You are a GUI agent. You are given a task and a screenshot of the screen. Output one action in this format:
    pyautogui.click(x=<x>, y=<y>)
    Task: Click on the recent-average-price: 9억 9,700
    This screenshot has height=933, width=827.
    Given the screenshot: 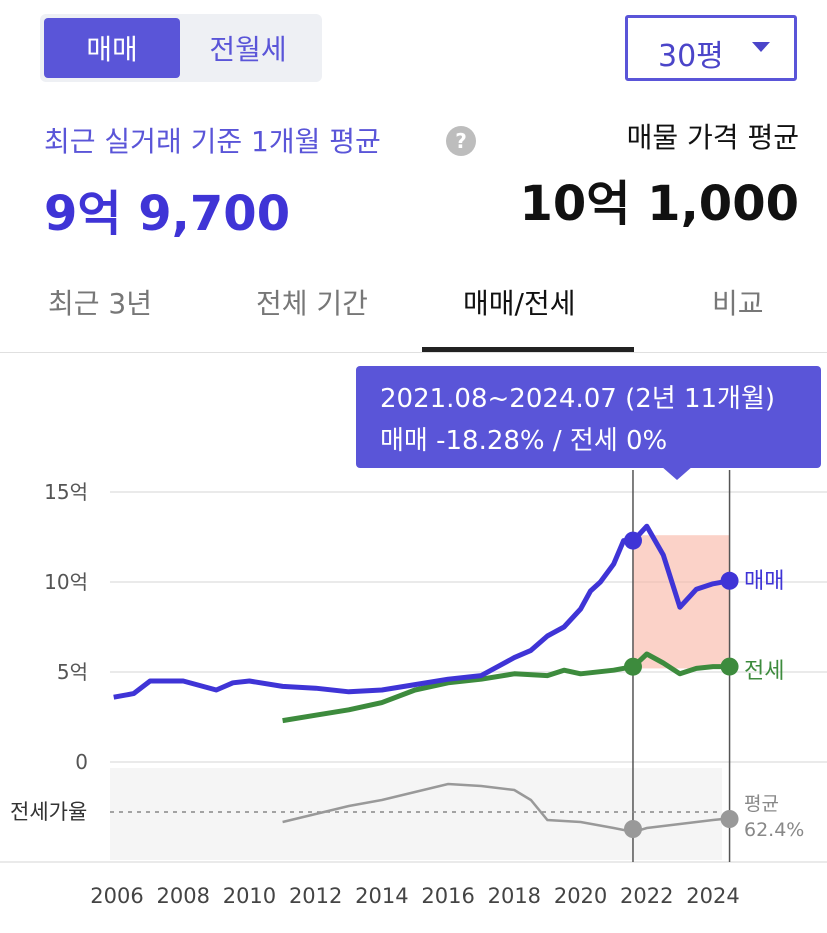 What is the action you would take?
    pyautogui.click(x=167, y=214)
    